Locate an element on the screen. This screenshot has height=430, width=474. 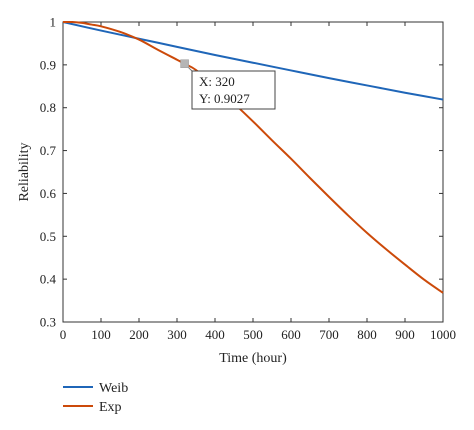
y-tick-label: 0.5 is located at coordinates (48, 236).